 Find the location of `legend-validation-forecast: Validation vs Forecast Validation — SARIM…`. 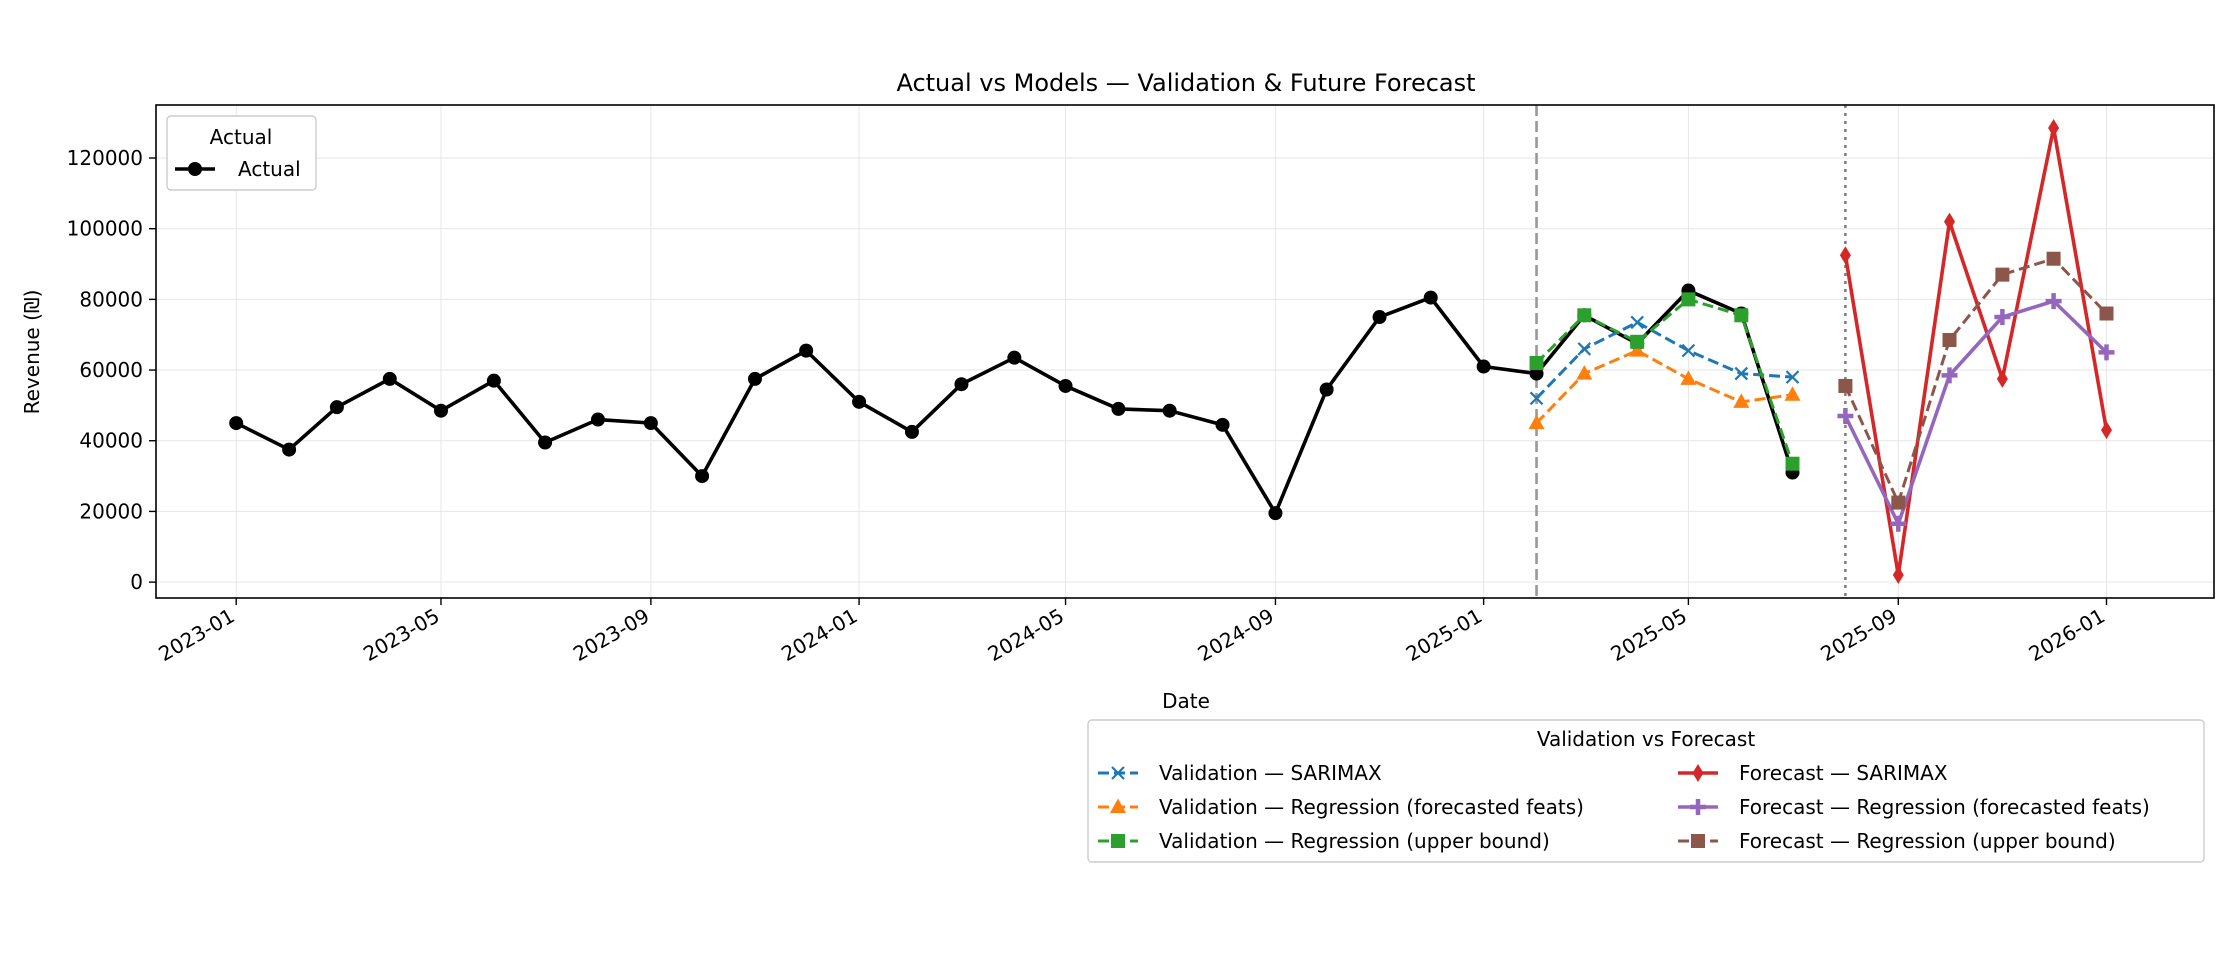

legend-validation-forecast: Validation vs Forecast Validation — SARIM… is located at coordinates (1646, 791).